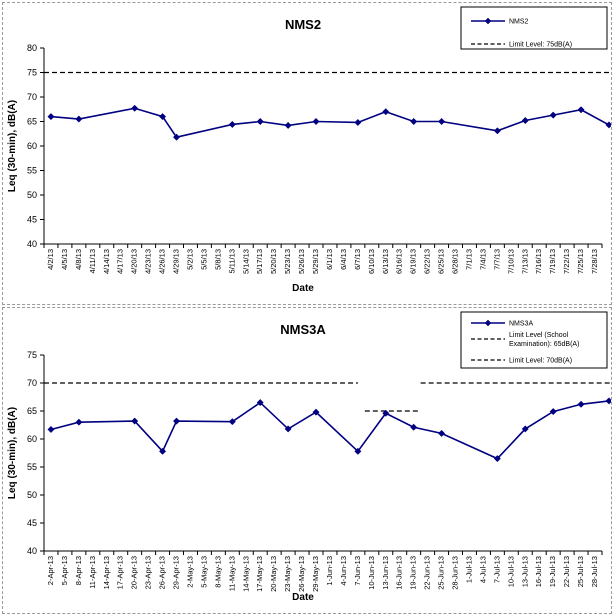 The image size is (614, 616). I want to click on legend-limit-label: Limit Level (School Examination): 65dB(A), so click(544, 340).